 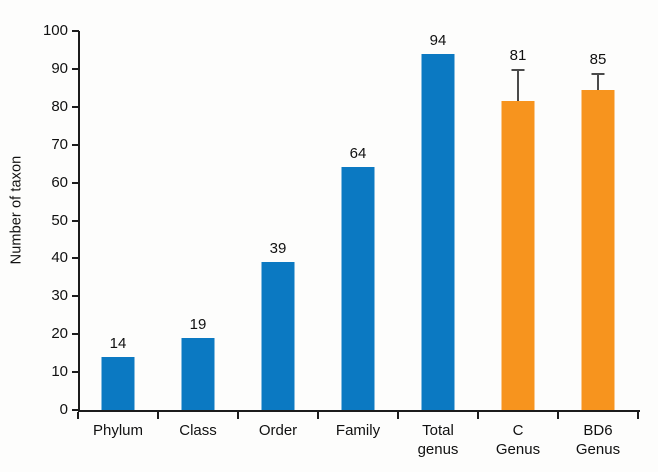 I want to click on bar-value-label: 39, so click(x=278, y=249).